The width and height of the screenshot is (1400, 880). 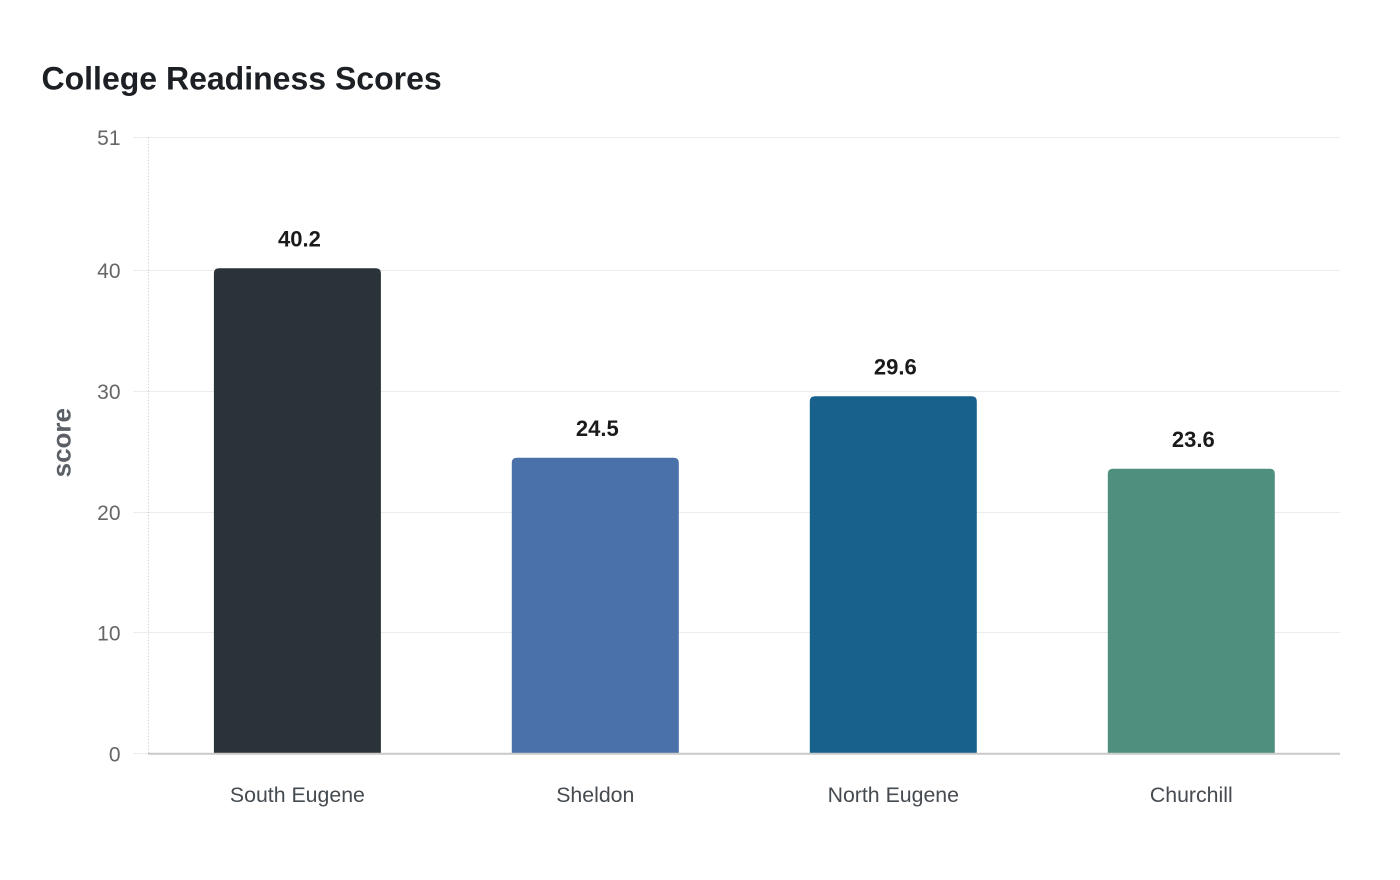 What do you see at coordinates (115, 754) in the screenshot?
I see `svg-text: 0` at bounding box center [115, 754].